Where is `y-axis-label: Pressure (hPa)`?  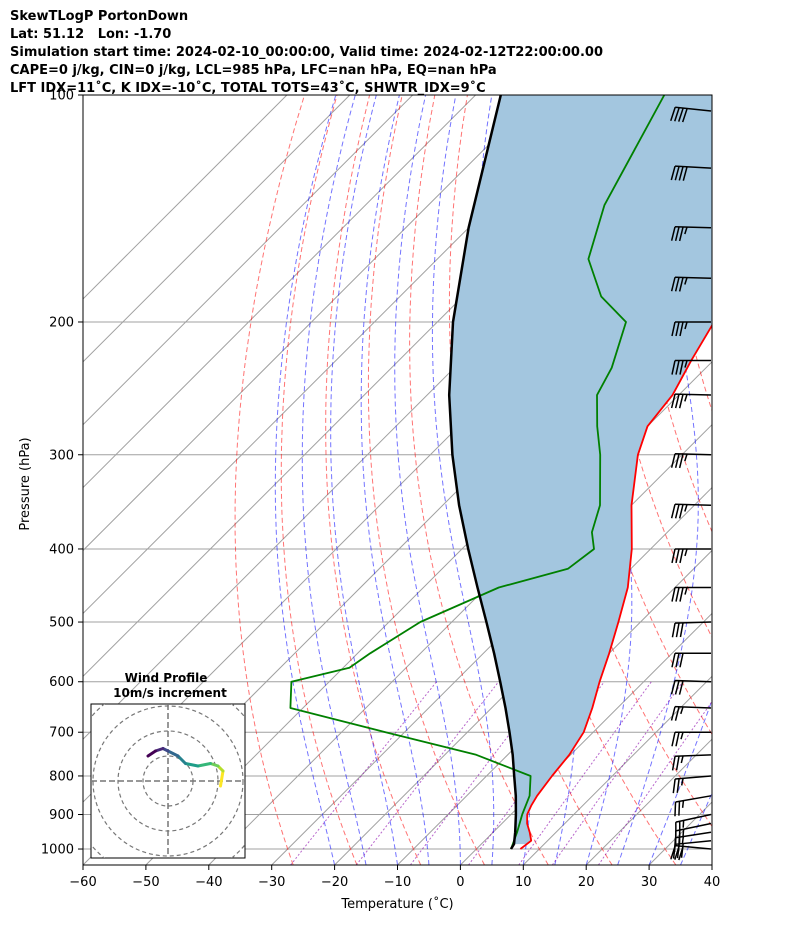
y-axis-label: Pressure (hPa) is located at coordinates (25, 483).